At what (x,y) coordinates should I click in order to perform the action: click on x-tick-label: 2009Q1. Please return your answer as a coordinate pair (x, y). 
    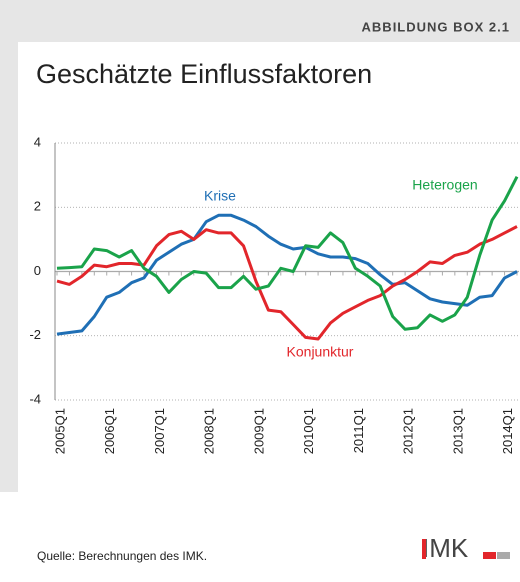
    Looking at the image, I should click on (258, 431).